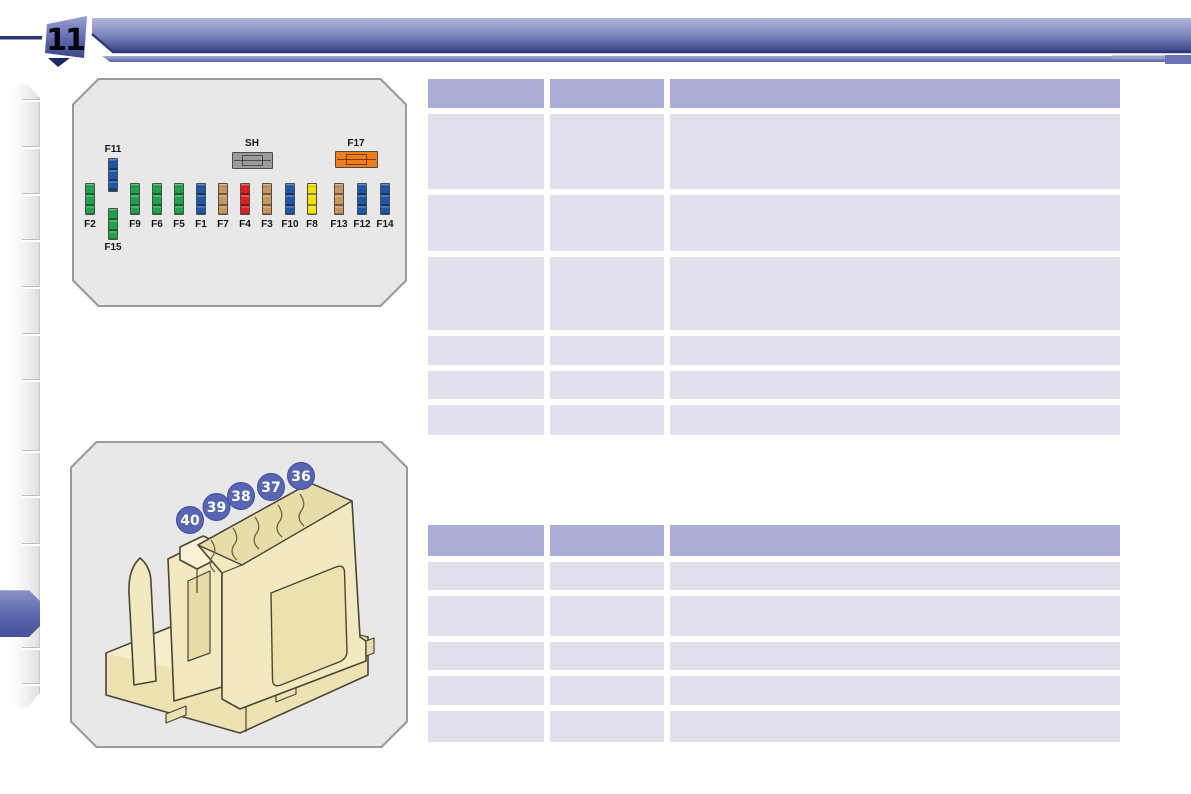 This screenshot has width=1191, height=794. Describe the element at coordinates (356, 159) in the screenshot. I see `fuse-F17` at that location.